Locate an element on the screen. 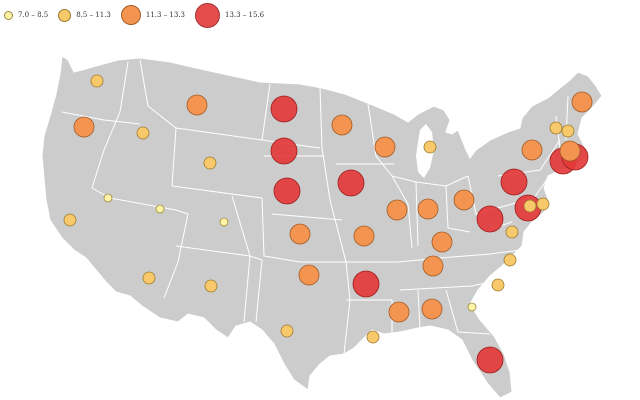  lake-michigan is located at coordinates (425, 151).